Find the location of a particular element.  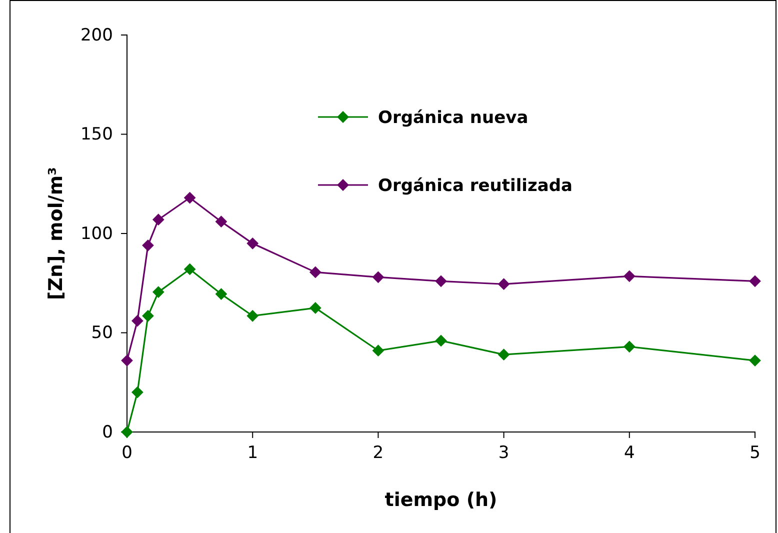

x-tick-label: 1 is located at coordinates (252, 453).